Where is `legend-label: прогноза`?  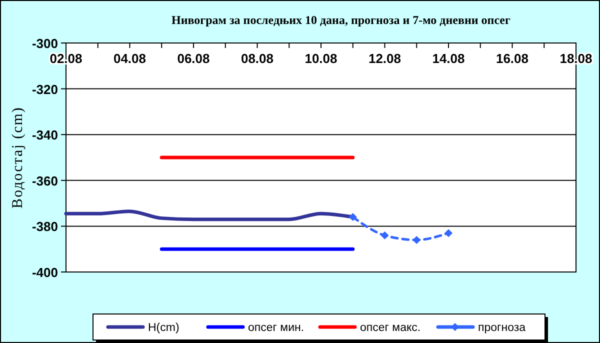 legend-label: прогноза is located at coordinates (502, 328).